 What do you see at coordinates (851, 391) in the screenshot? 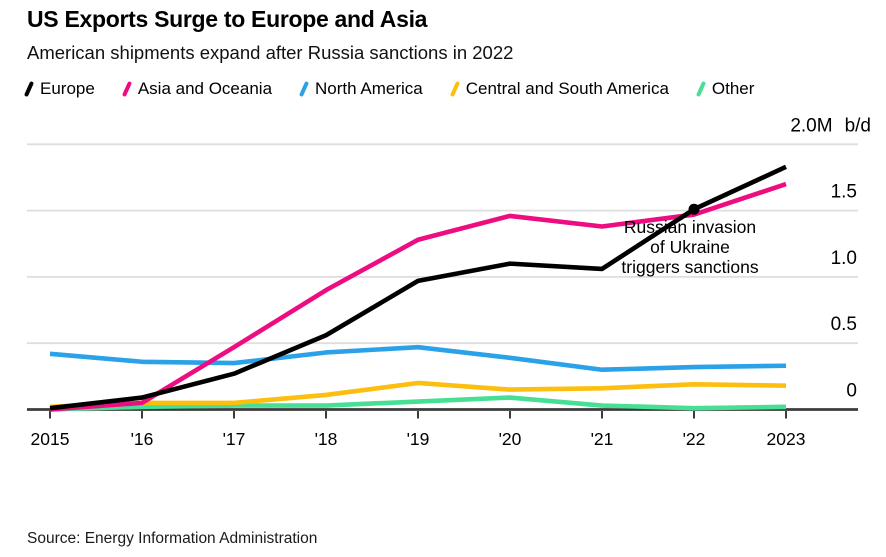
I see `y-axis-label: 0` at bounding box center [851, 391].